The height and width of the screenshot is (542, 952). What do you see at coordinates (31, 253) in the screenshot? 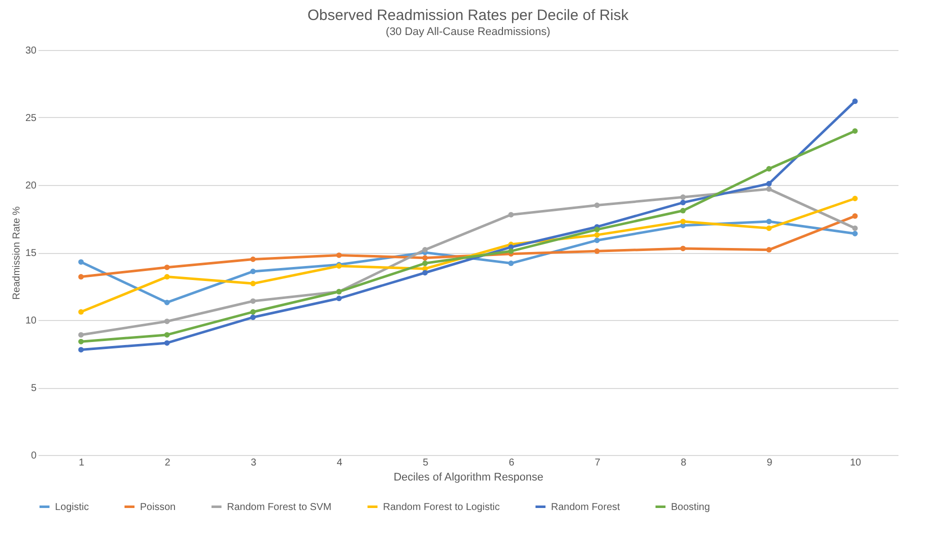
I see `y-tick-label: 15` at bounding box center [31, 253].